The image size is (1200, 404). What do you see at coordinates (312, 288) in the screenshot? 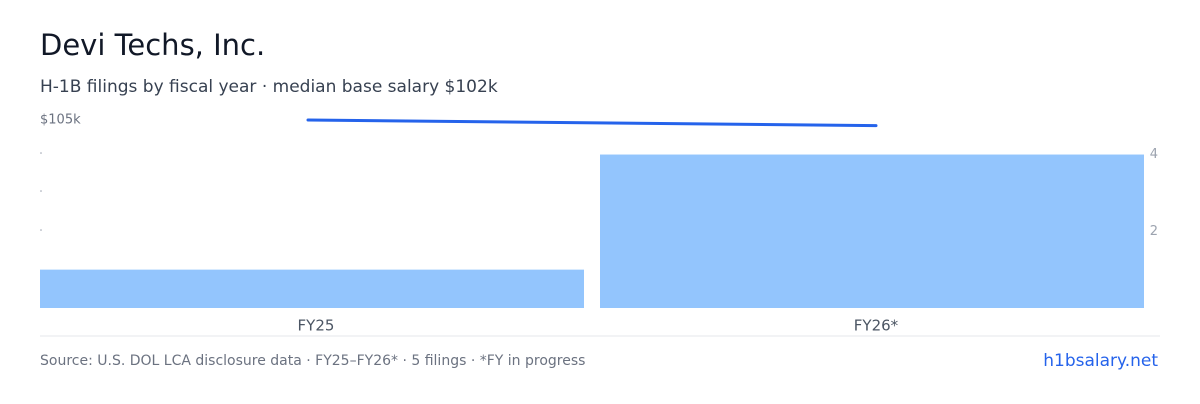
I see `bar` at bounding box center [312, 288].